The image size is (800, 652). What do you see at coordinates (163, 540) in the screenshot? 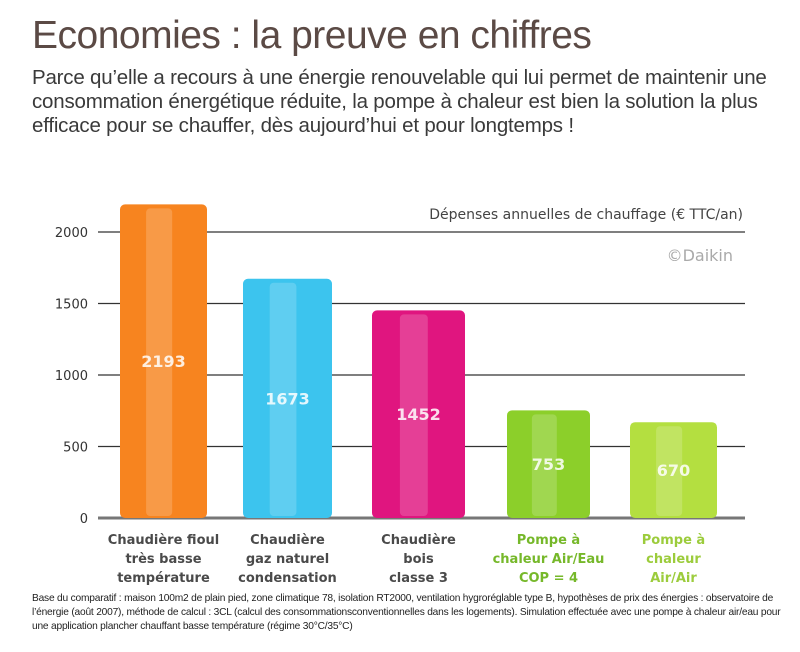
I see `x-category-label: Chaudière fioul` at bounding box center [163, 540].